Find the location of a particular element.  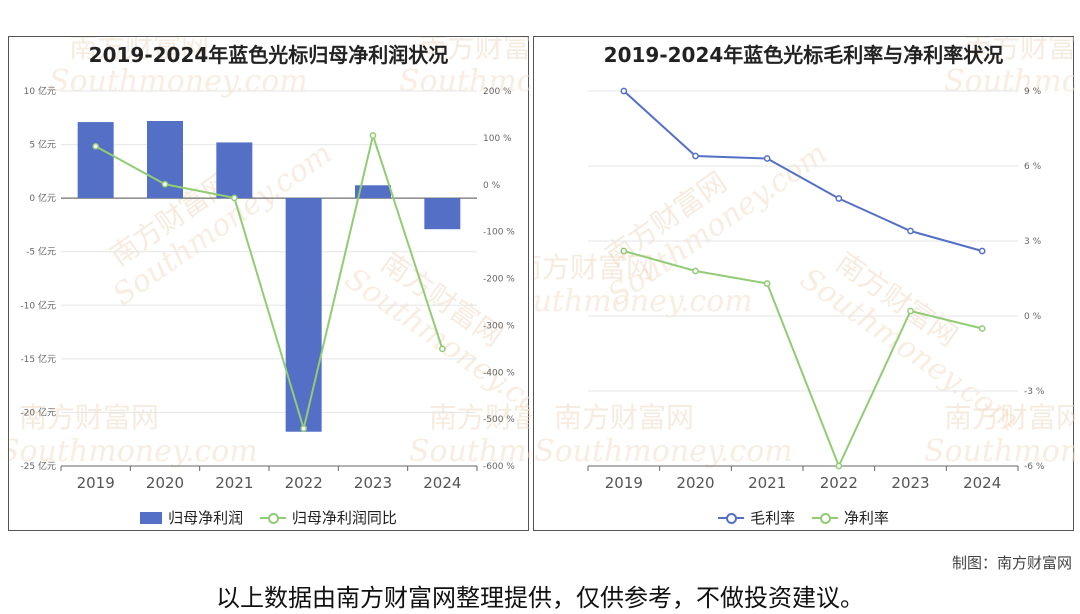

y-right-tick-label: -200 % is located at coordinates (499, 280).